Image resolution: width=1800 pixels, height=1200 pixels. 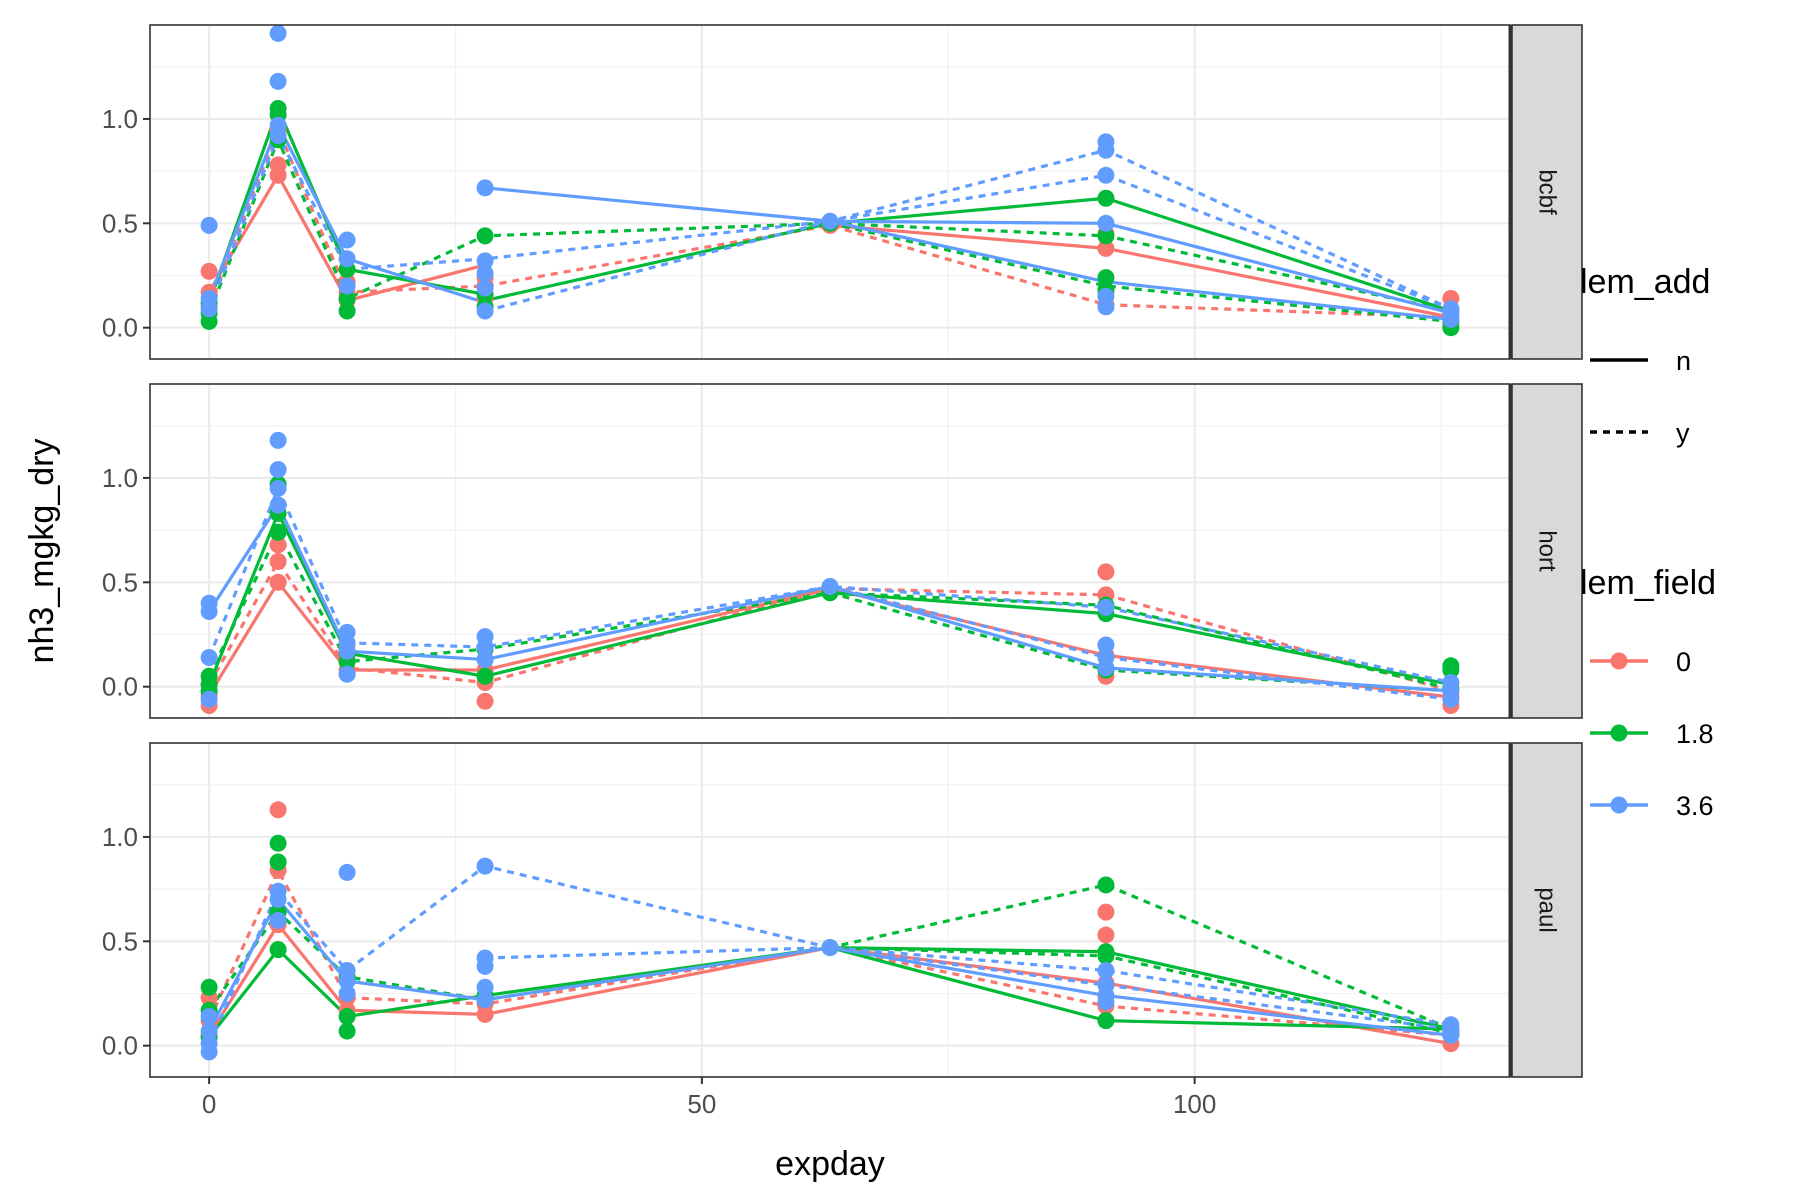 I want to click on series-line-1-8-n, so click(x=968, y=254).